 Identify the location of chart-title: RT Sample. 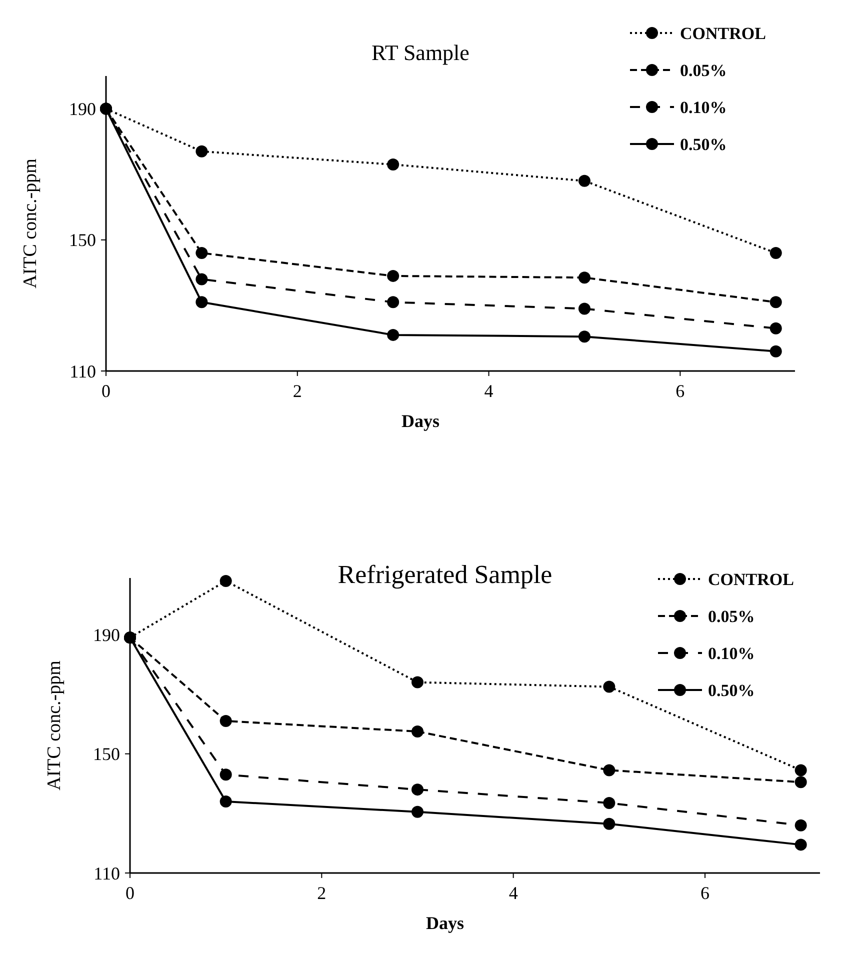
(421, 52).